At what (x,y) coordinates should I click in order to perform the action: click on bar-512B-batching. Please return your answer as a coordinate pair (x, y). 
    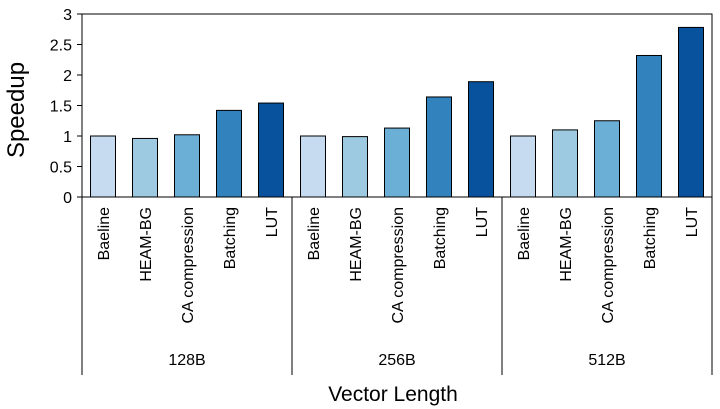
    Looking at the image, I should click on (649, 126).